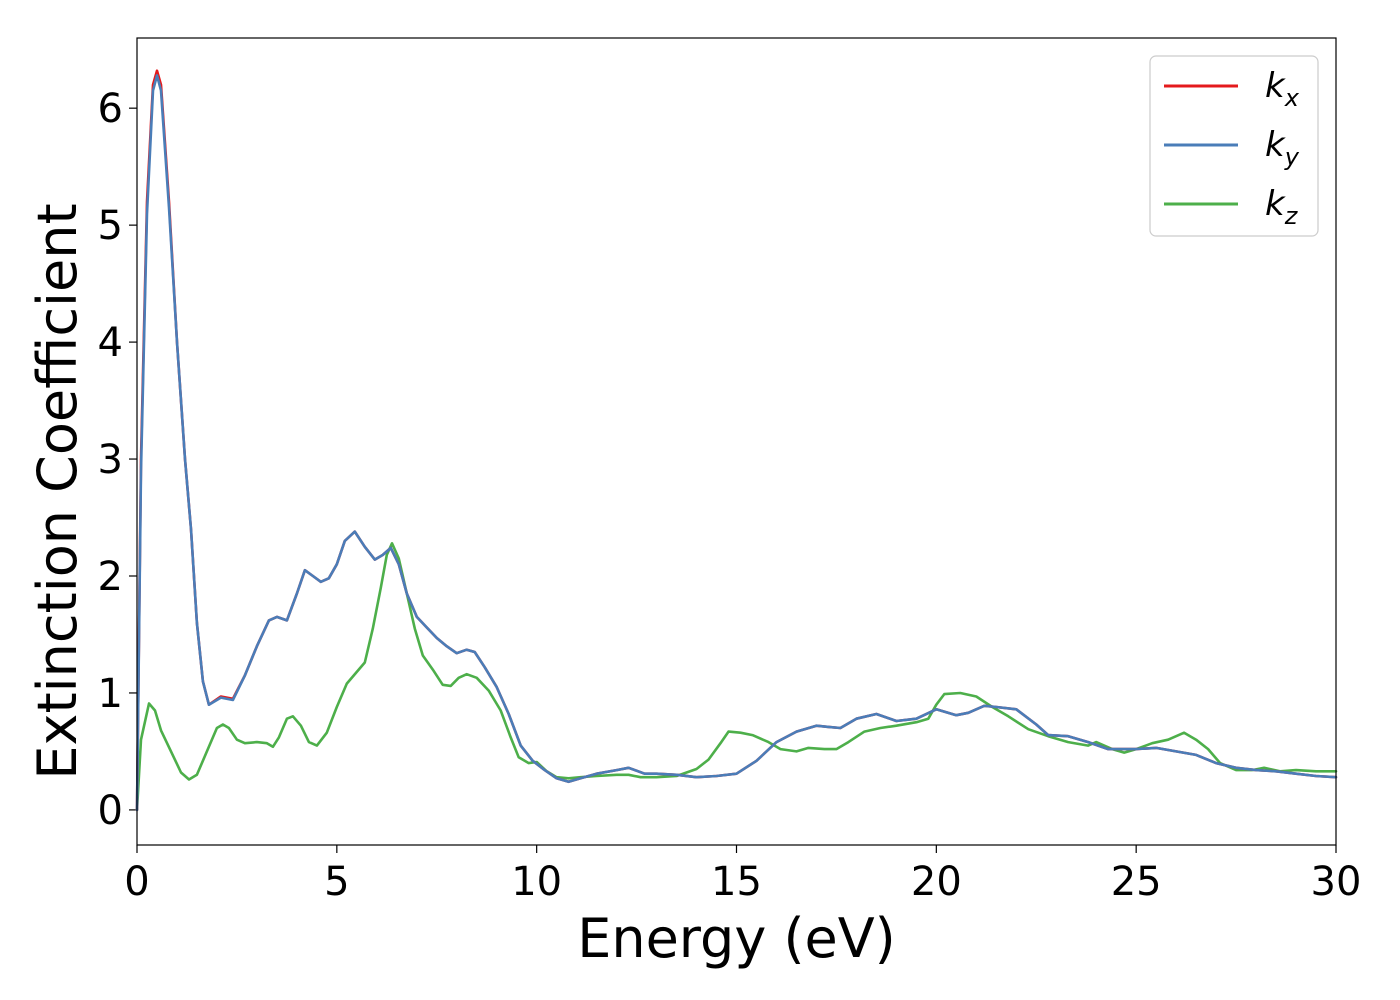  Describe the element at coordinates (110, 226) in the screenshot. I see `y-tick-label: 5` at that location.